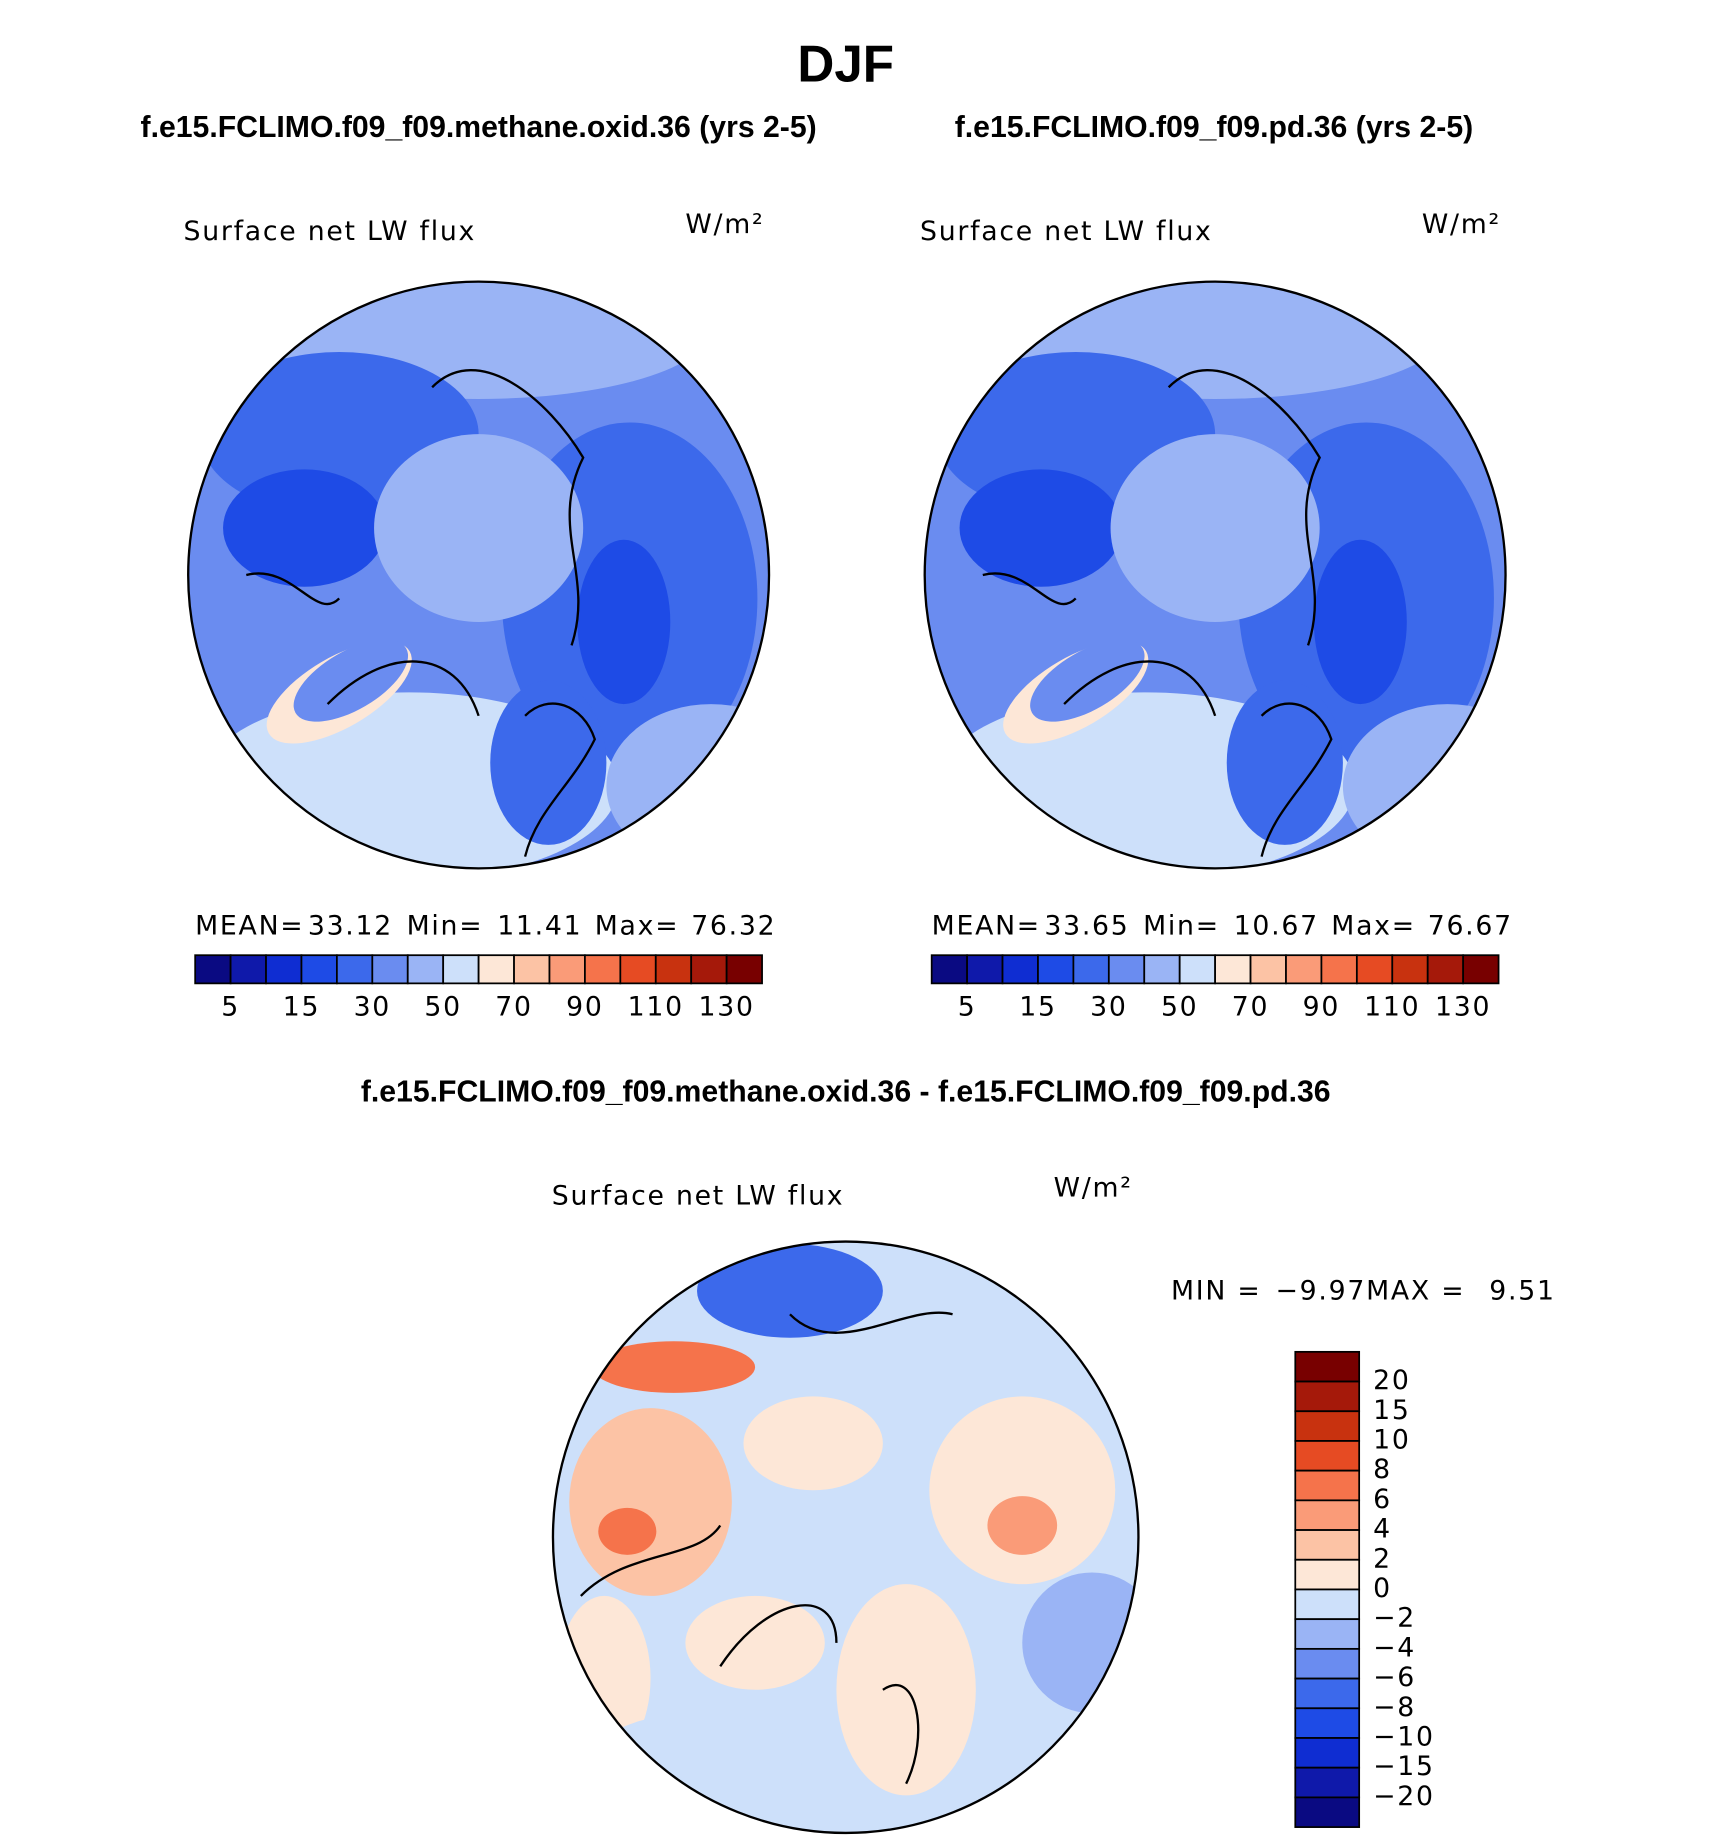  I want to click on stat-value: 10.67, so click(1276, 925).